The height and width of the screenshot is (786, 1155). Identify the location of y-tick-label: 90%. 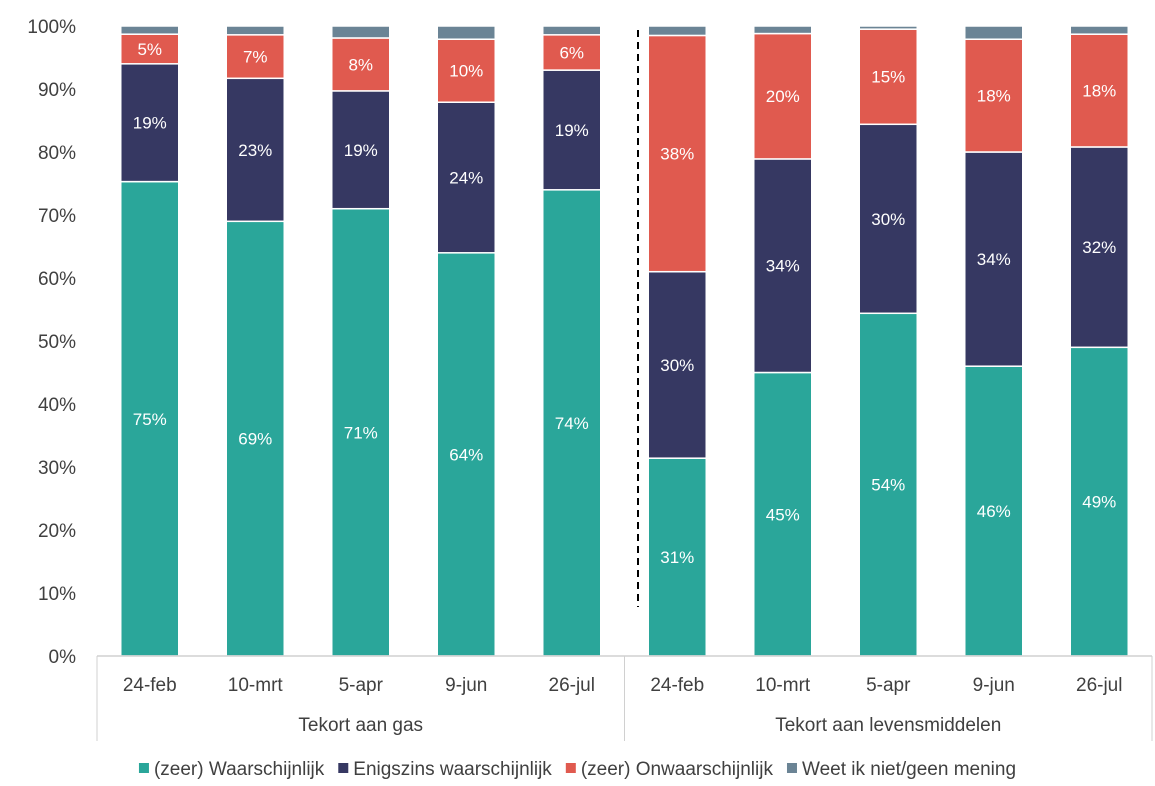
(57, 90).